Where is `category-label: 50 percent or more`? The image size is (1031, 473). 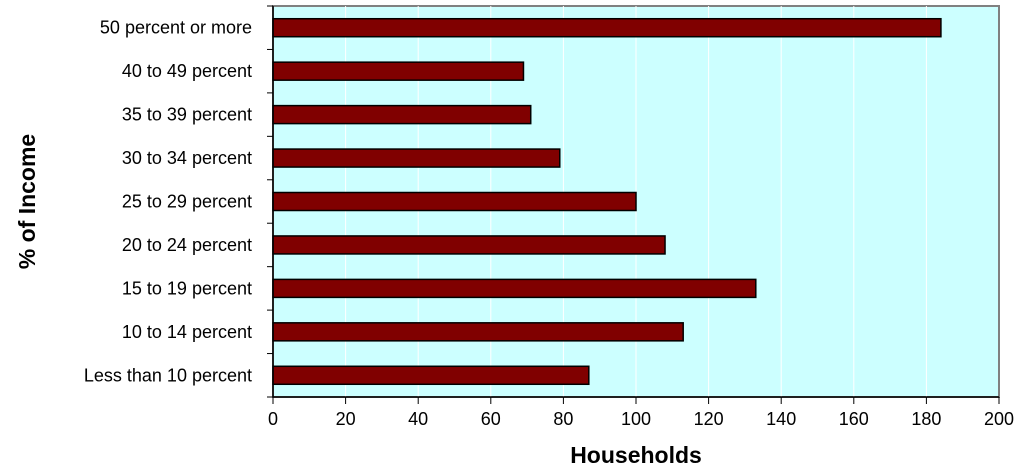
category-label: 50 percent or more is located at coordinates (176, 28).